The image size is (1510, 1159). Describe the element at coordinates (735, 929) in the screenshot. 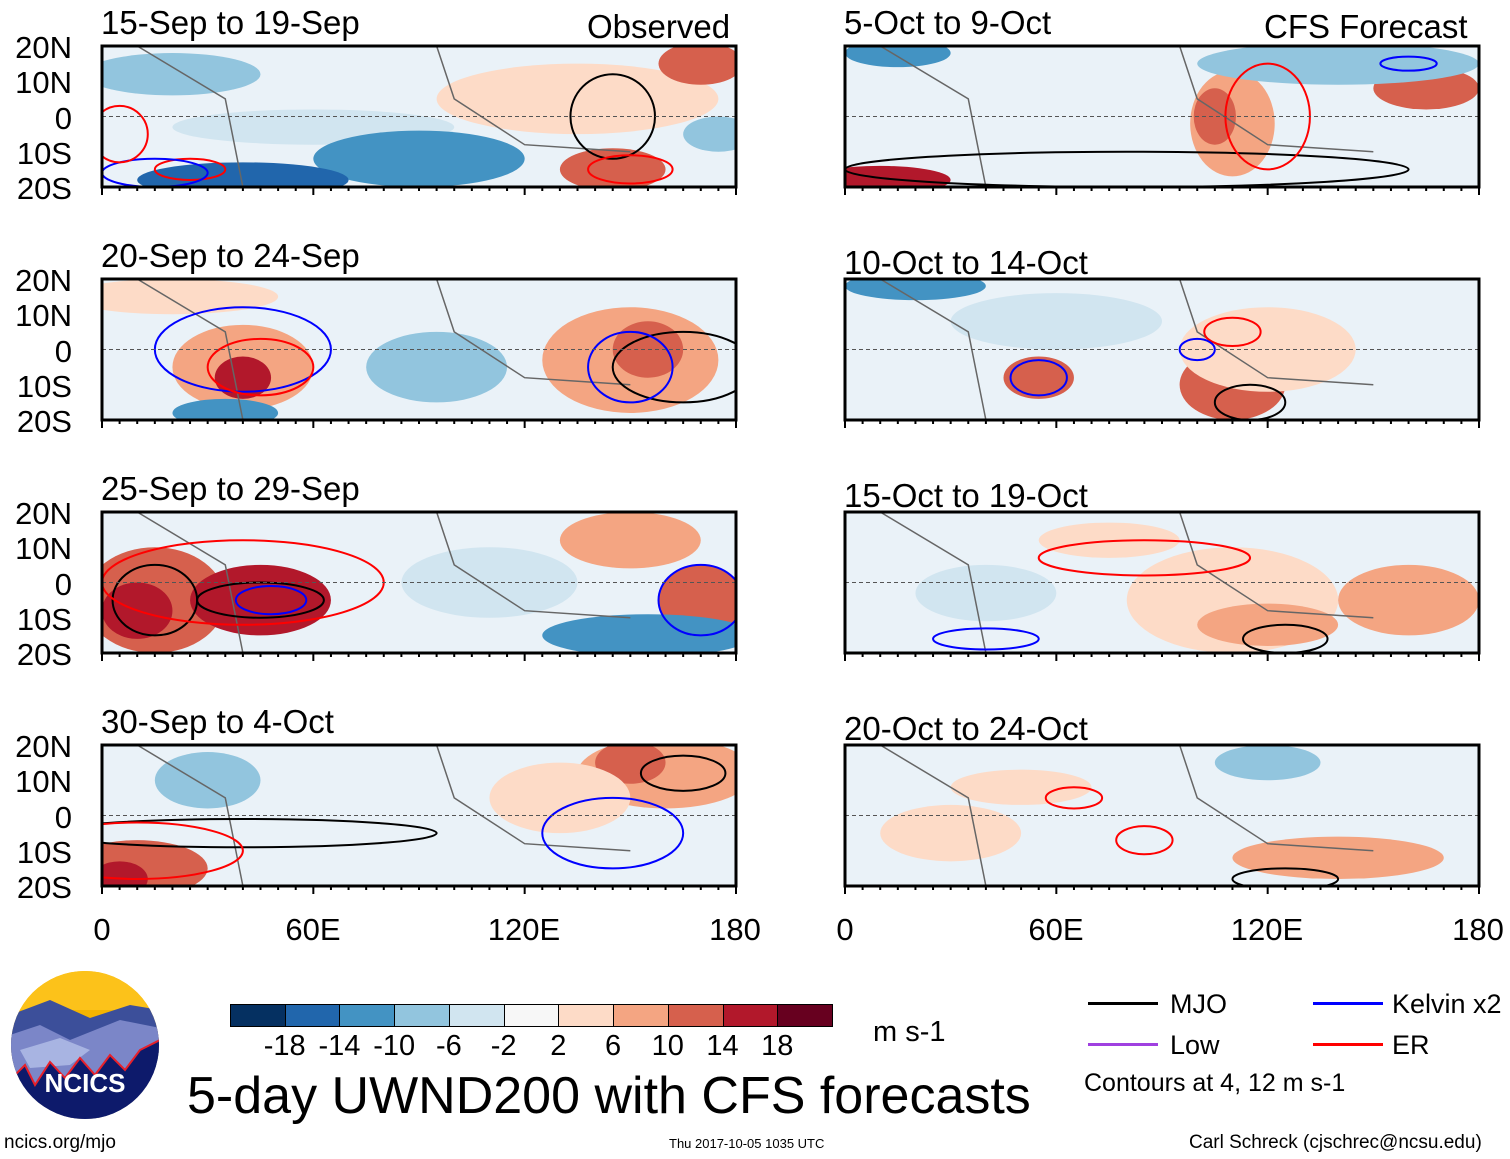

I see `lon-label-left-180: 180` at that location.